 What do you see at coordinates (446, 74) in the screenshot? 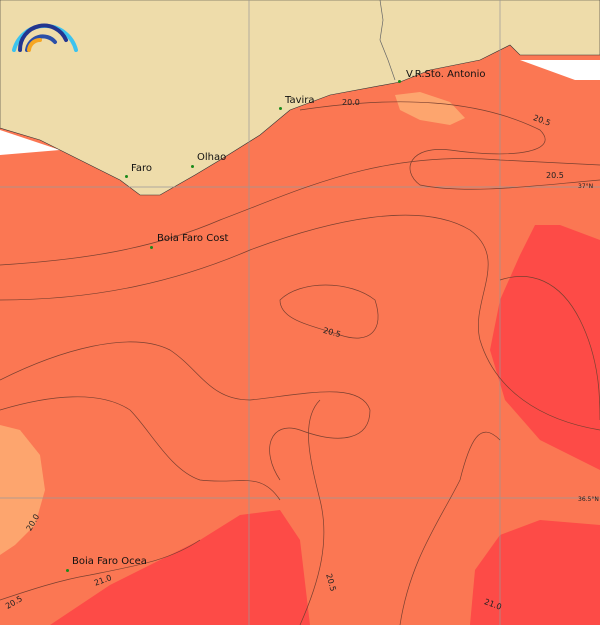
I see `place-label: V.R.Sto. Antonio` at bounding box center [446, 74].